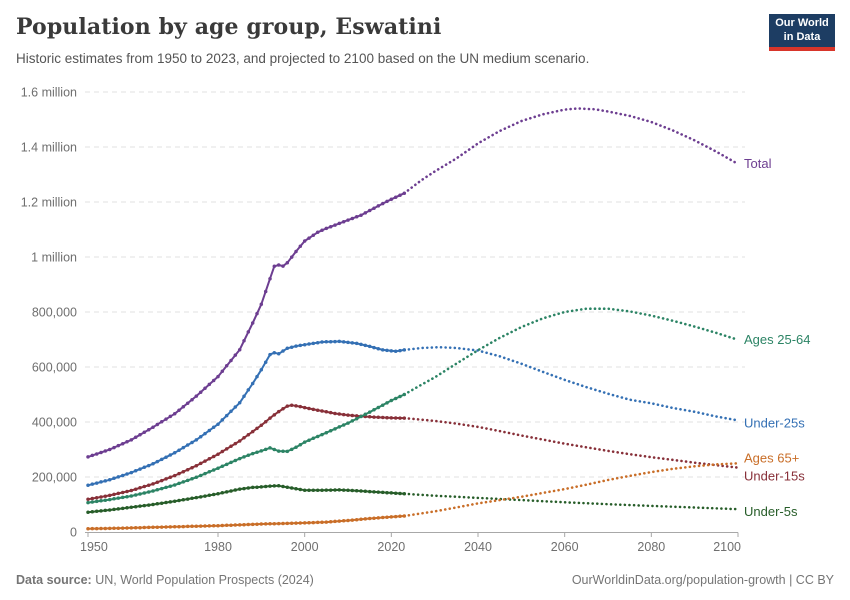 This screenshot has height=600, width=850. I want to click on owid-logo: Our World in Data, so click(802, 32).